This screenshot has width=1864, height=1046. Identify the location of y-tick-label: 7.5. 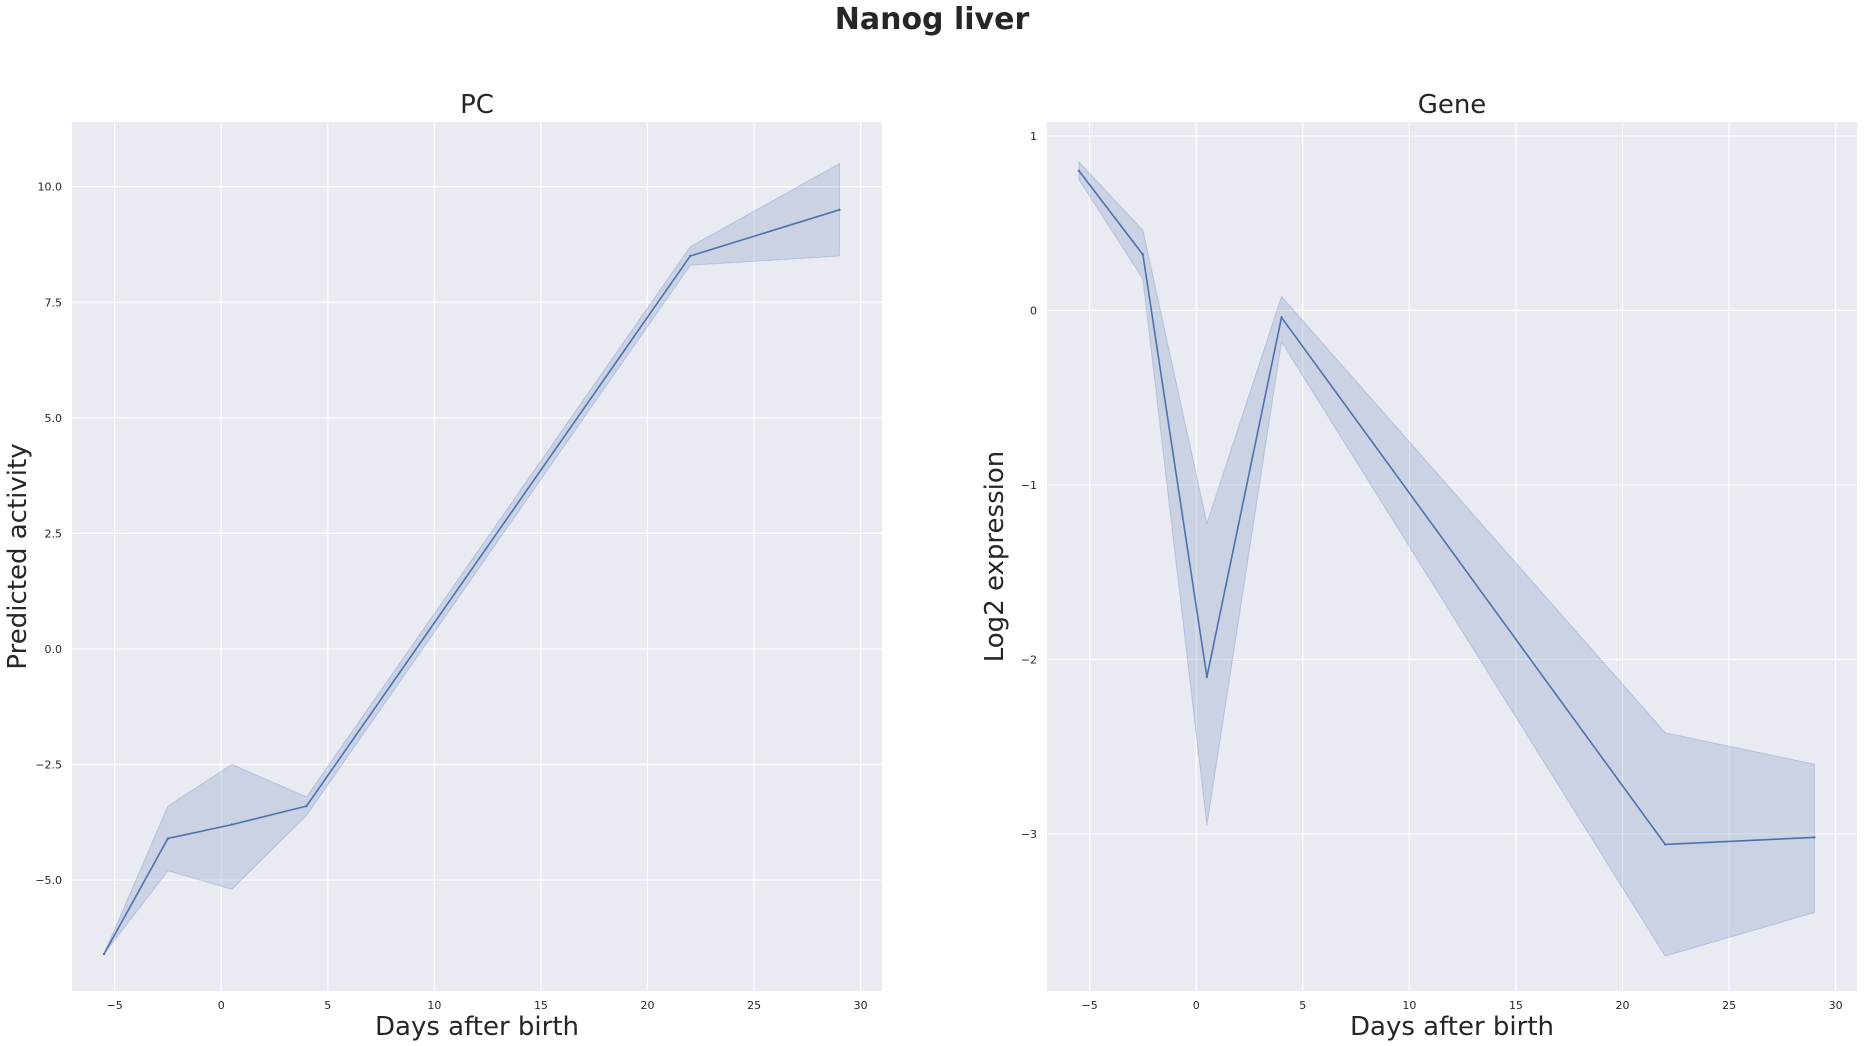
(54, 302).